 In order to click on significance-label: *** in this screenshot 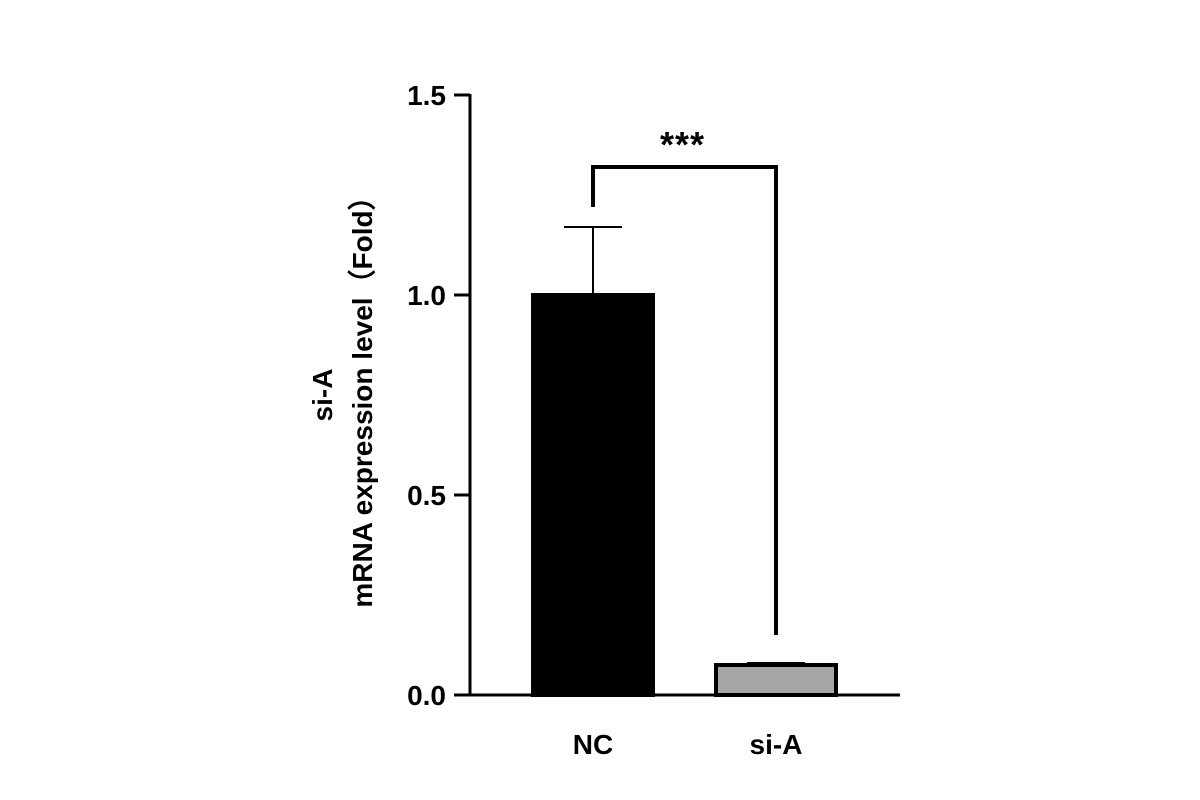, I will do `click(682, 144)`.